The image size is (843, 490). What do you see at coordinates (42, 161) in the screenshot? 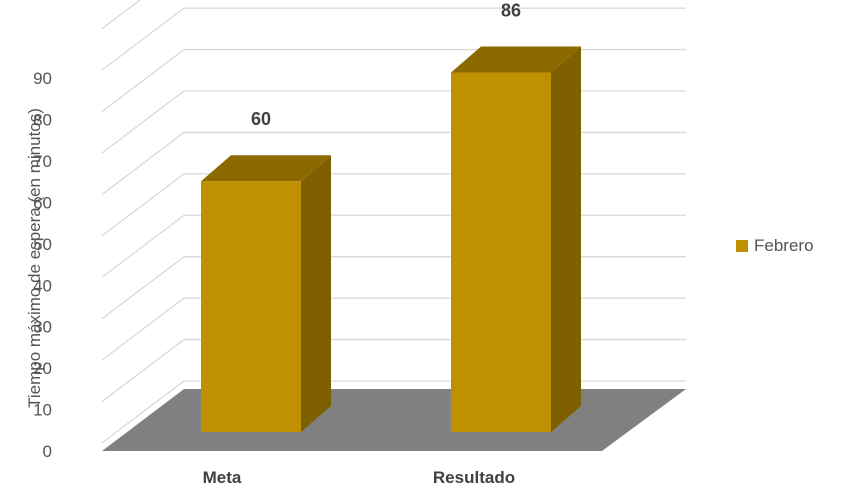
I see `y-tick-label: 70` at bounding box center [42, 161].